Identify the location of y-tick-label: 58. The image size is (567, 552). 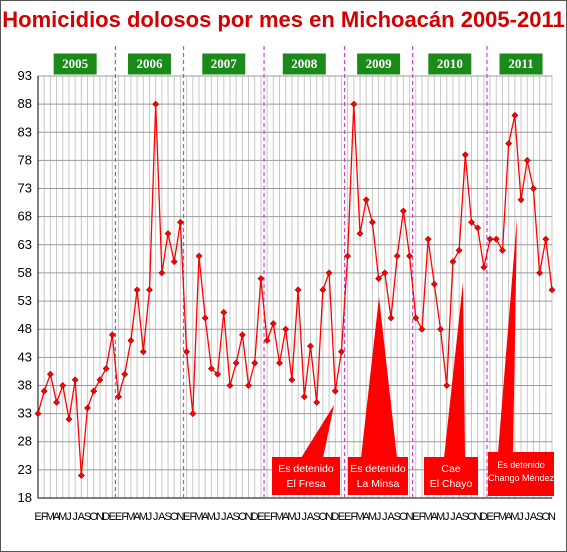
(25, 272).